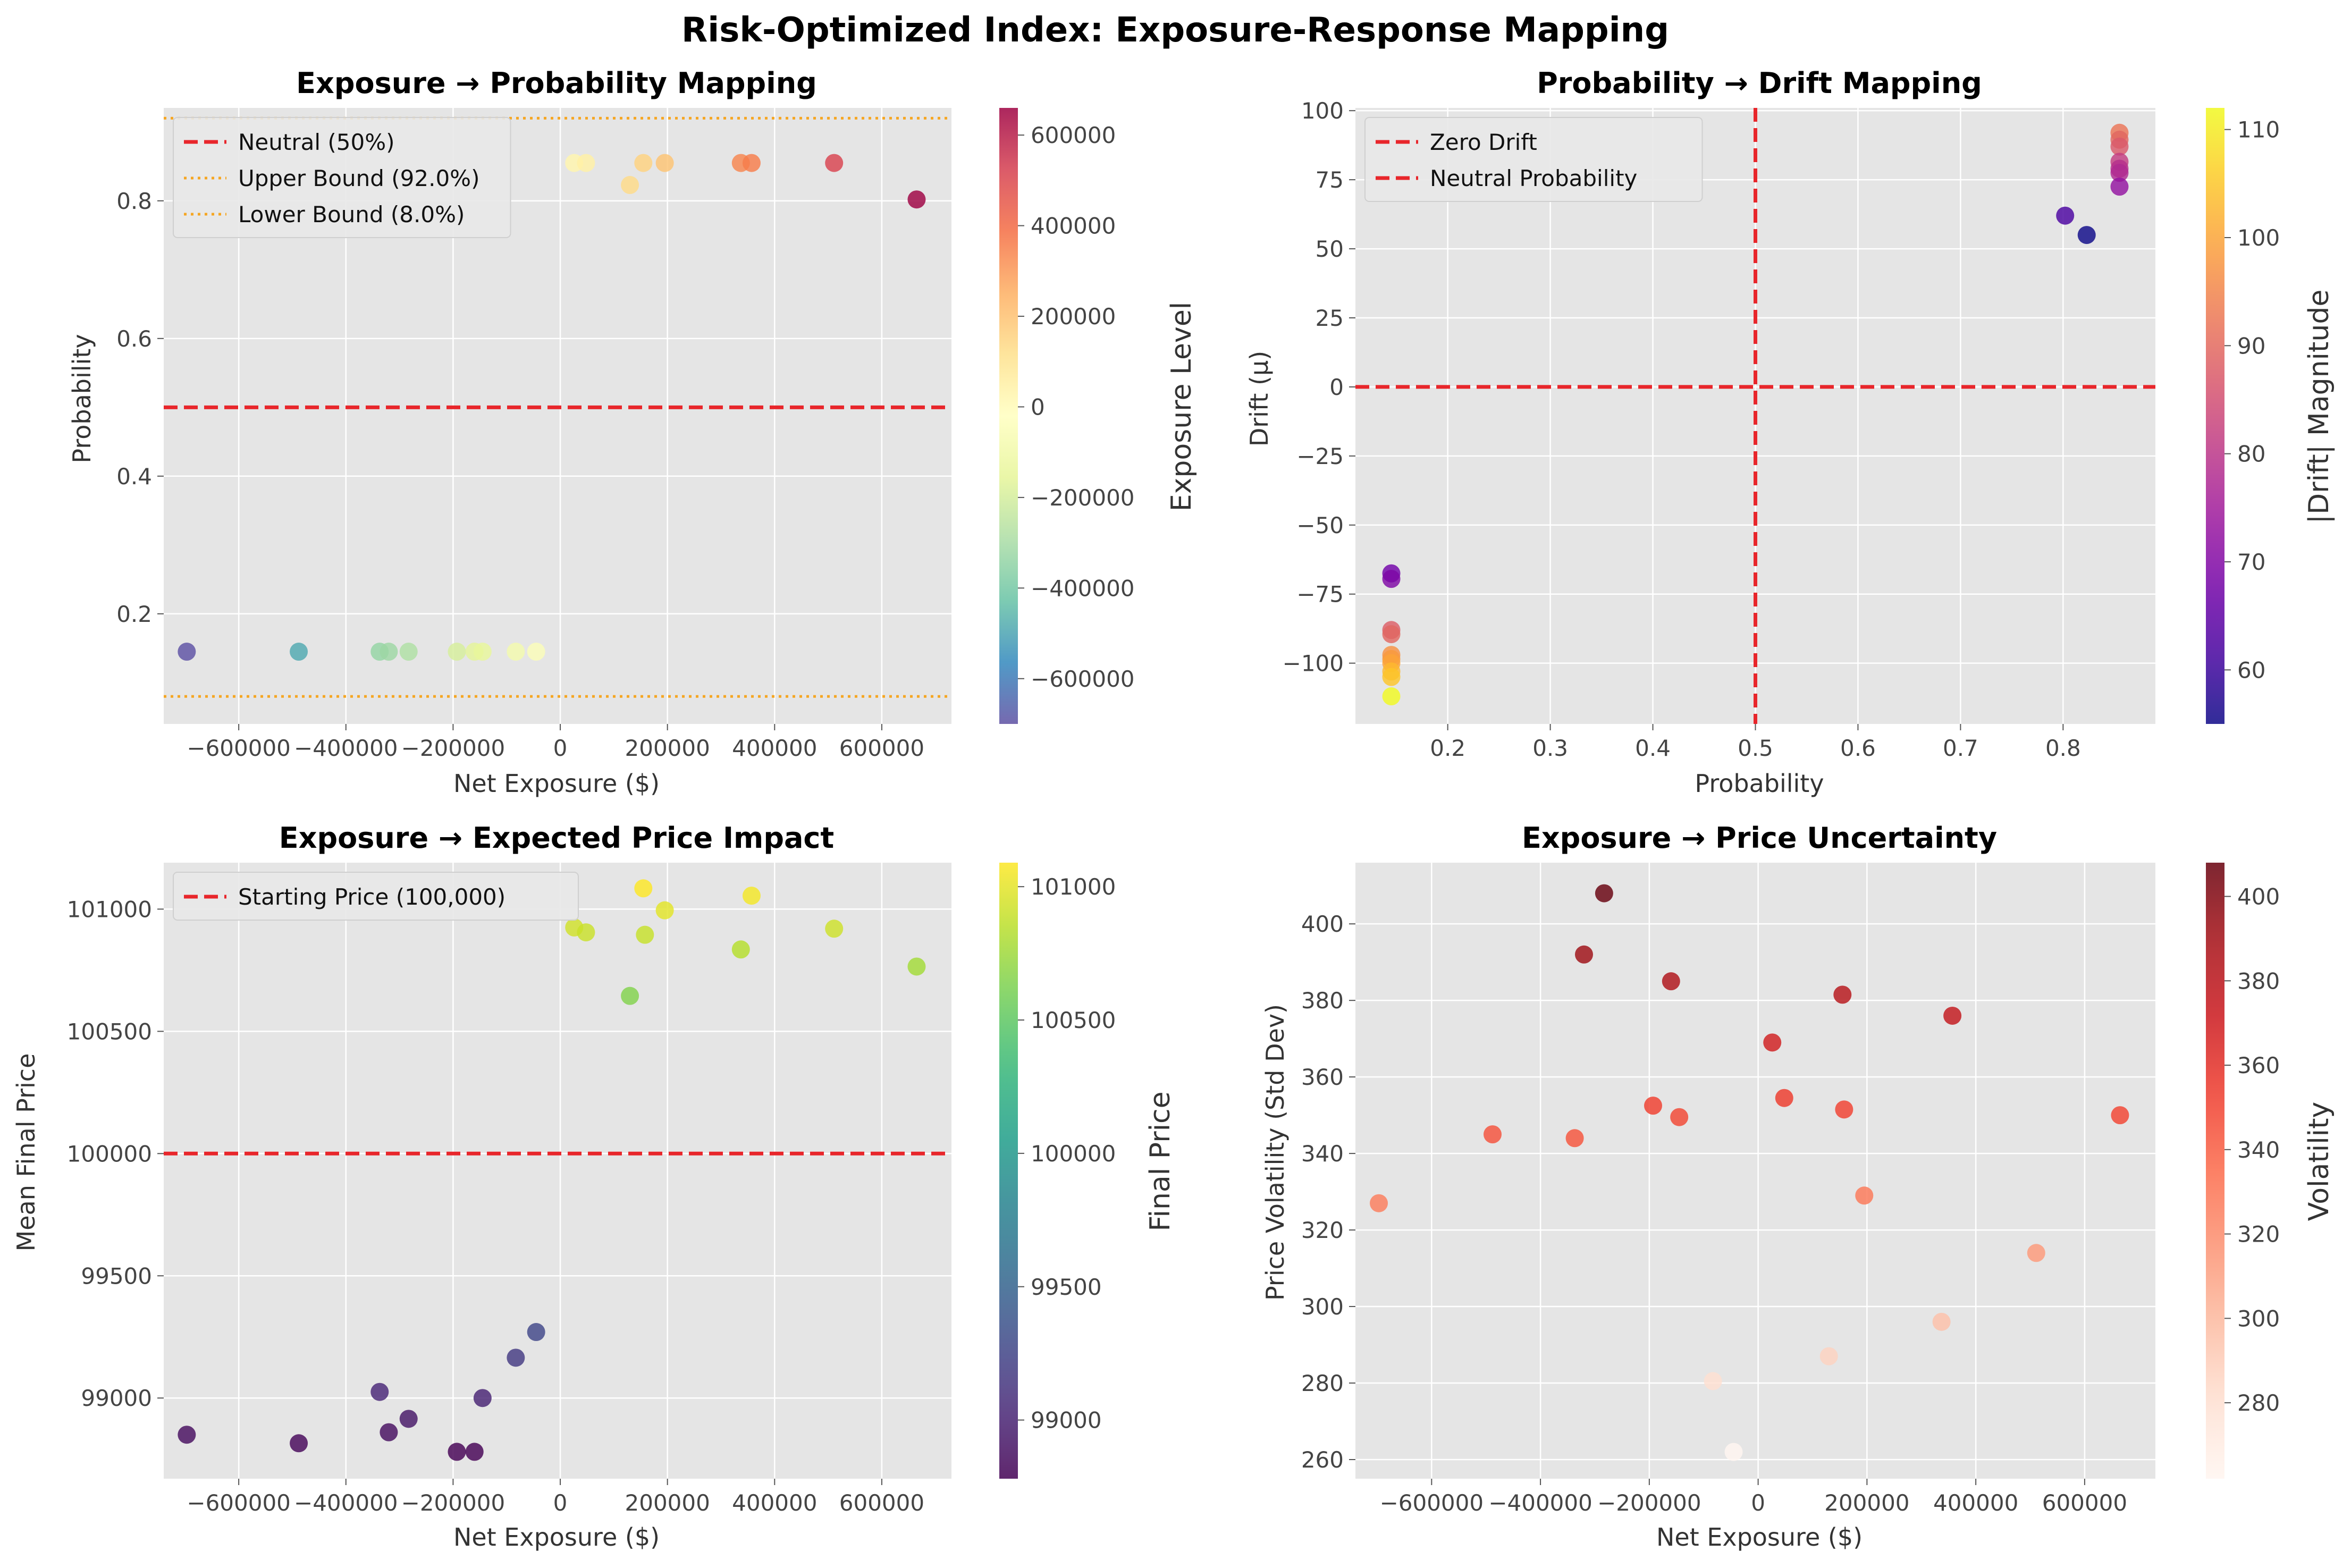 Image resolution: width=2351 pixels, height=1568 pixels. I want to click on panel-title: Exposure → Probability Mapping, so click(556, 83).